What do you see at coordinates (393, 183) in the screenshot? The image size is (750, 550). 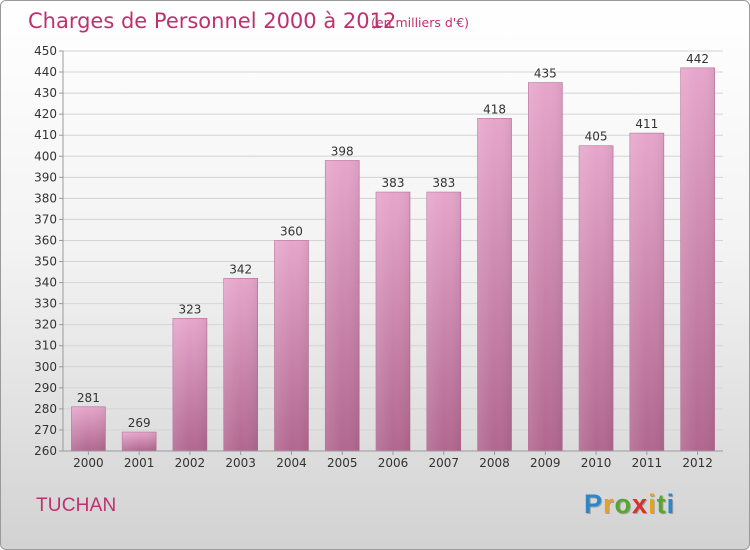 I see `value-label-2006: 383` at bounding box center [393, 183].